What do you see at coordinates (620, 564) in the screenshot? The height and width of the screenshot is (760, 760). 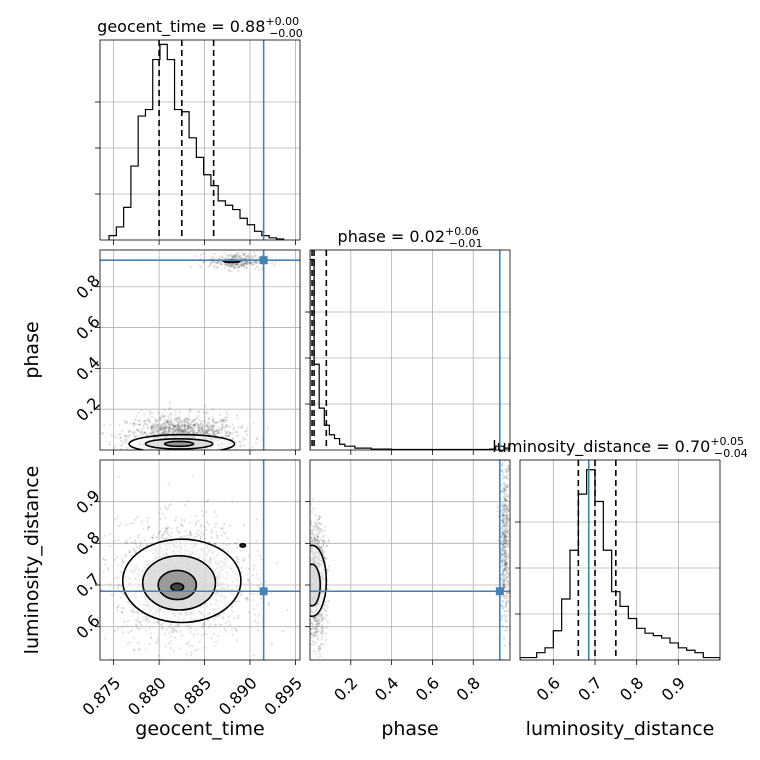 I see `histogram-luminosity_distance` at bounding box center [620, 564].